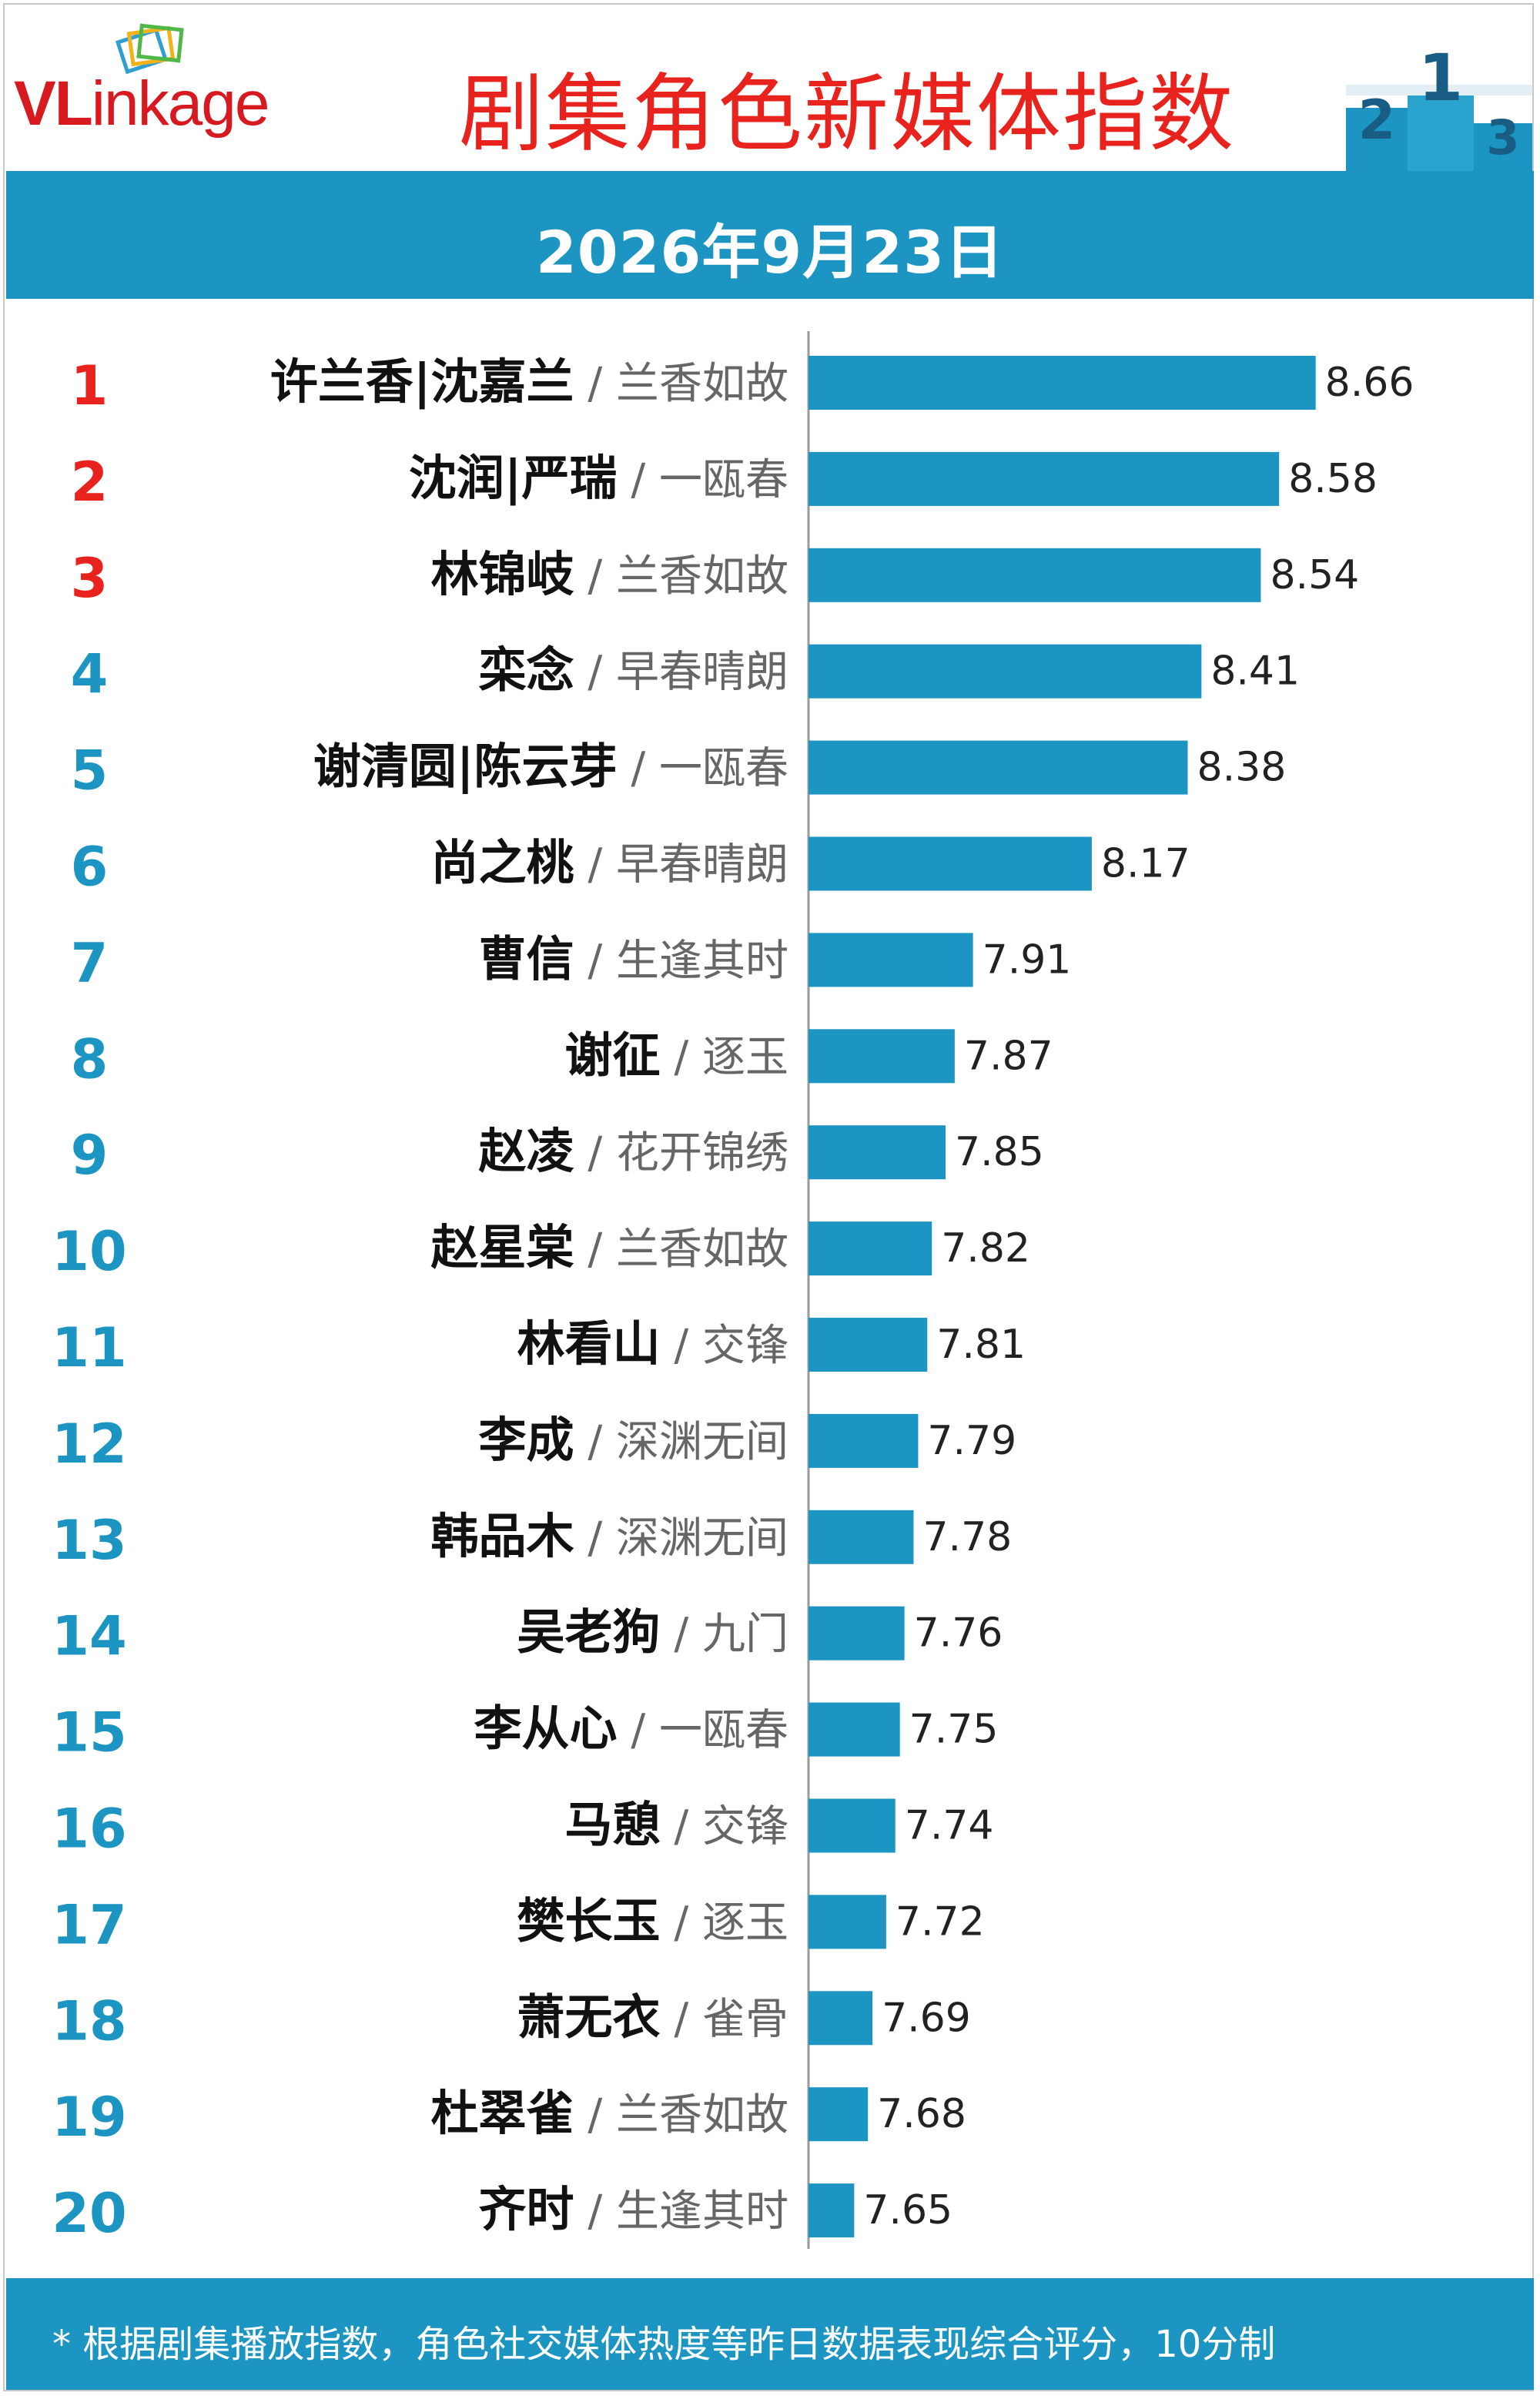 This screenshot has width=1540, height=2396. Describe the element at coordinates (1333, 479) in the screenshot. I see `value-label: 8.58` at that location.